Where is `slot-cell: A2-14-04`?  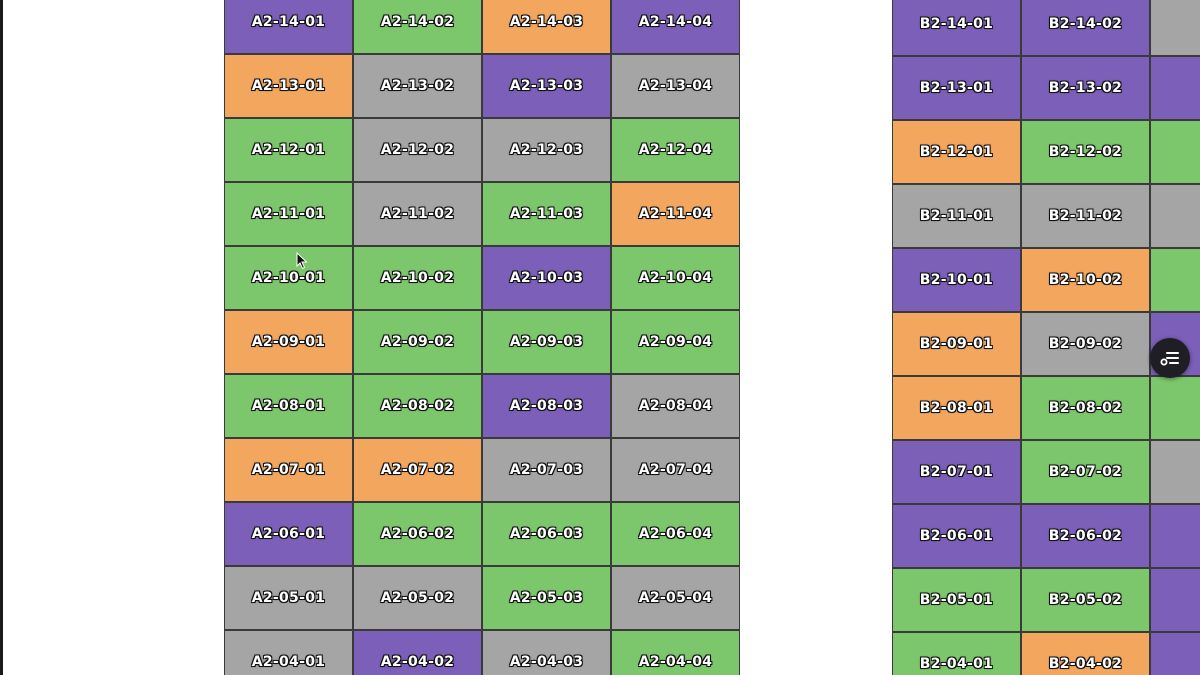 slot-cell: A2-14-04 is located at coordinates (675, 26).